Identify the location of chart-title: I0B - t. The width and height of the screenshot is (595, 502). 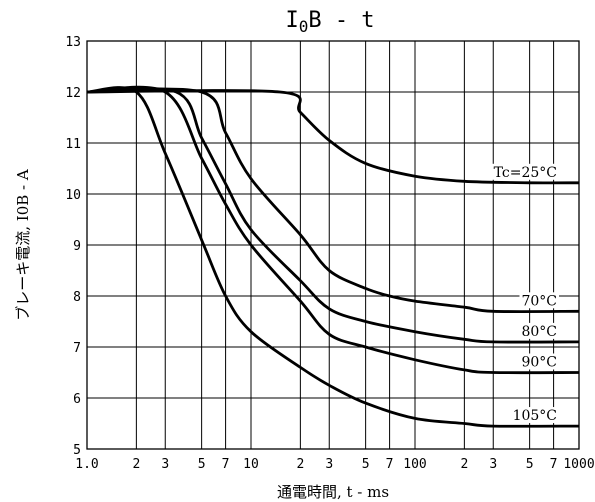
(329, 22).